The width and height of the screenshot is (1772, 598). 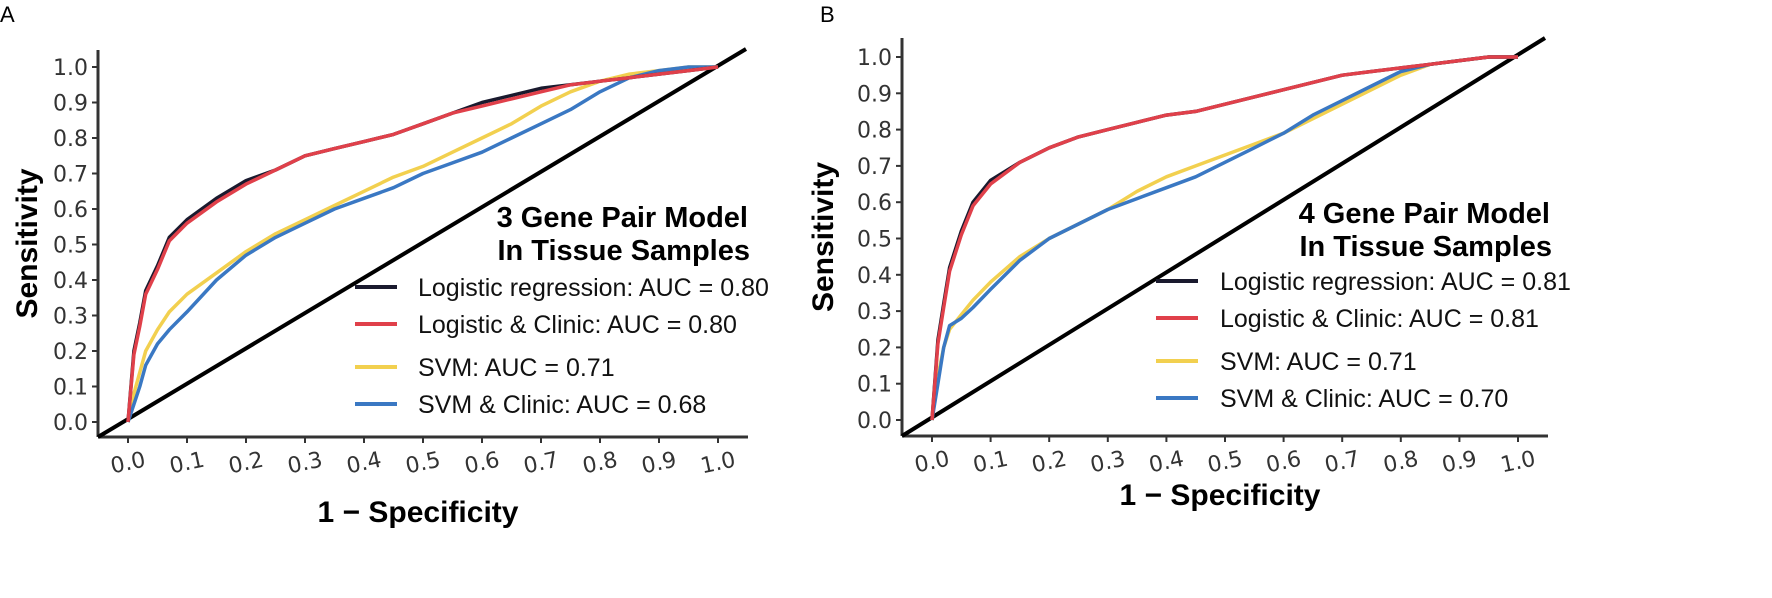 I want to click on legend-entry: Logistic regression: AUC = 0.81, so click(x=1395, y=282).